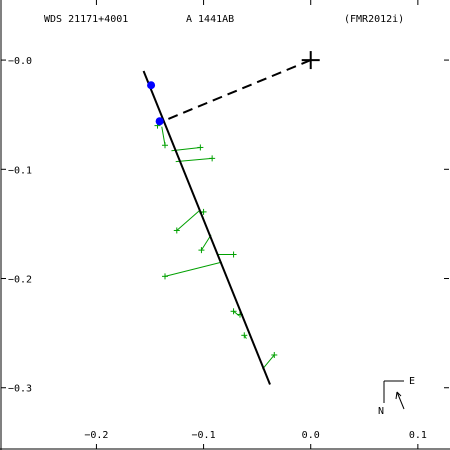 The image size is (450, 450). What do you see at coordinates (204, 435) in the screenshot?
I see `x-tick-label: −0.1` at bounding box center [204, 435].